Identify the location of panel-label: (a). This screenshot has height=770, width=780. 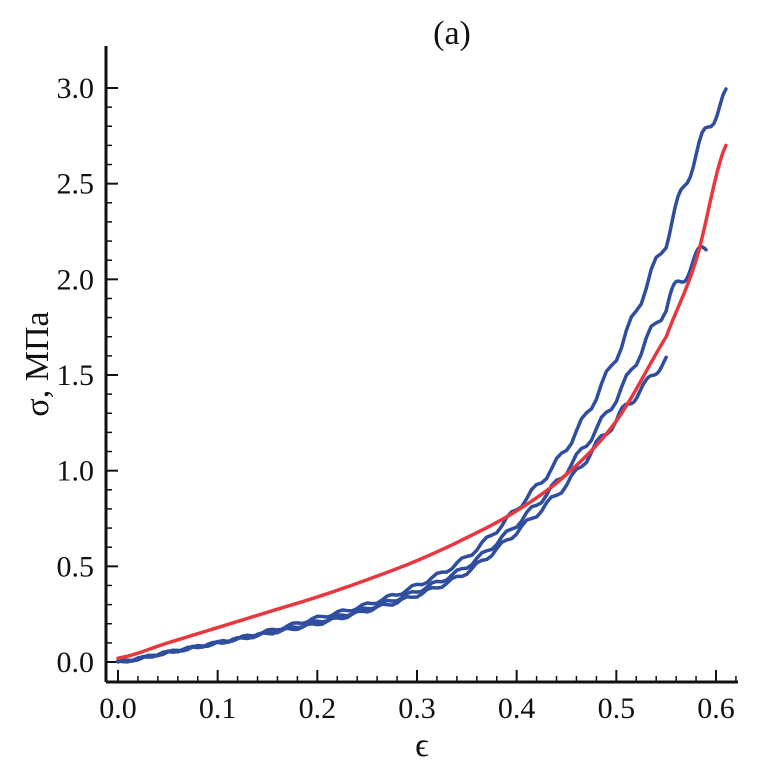
(452, 33).